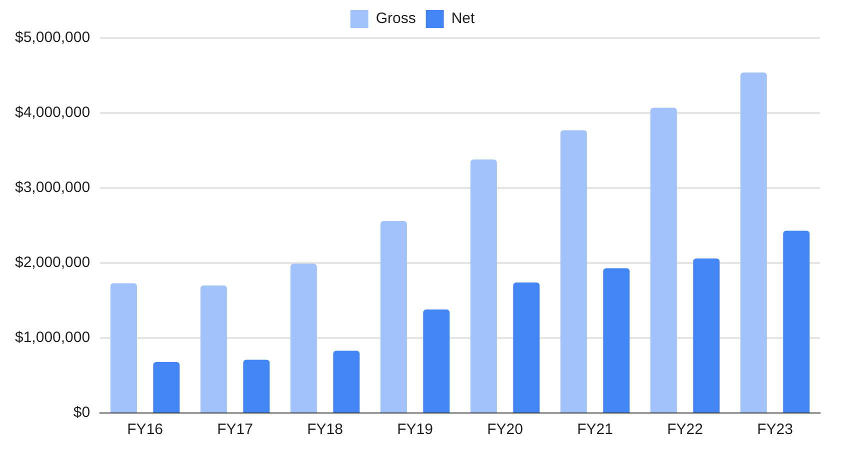  I want to click on legend-label: Net, so click(463, 19).